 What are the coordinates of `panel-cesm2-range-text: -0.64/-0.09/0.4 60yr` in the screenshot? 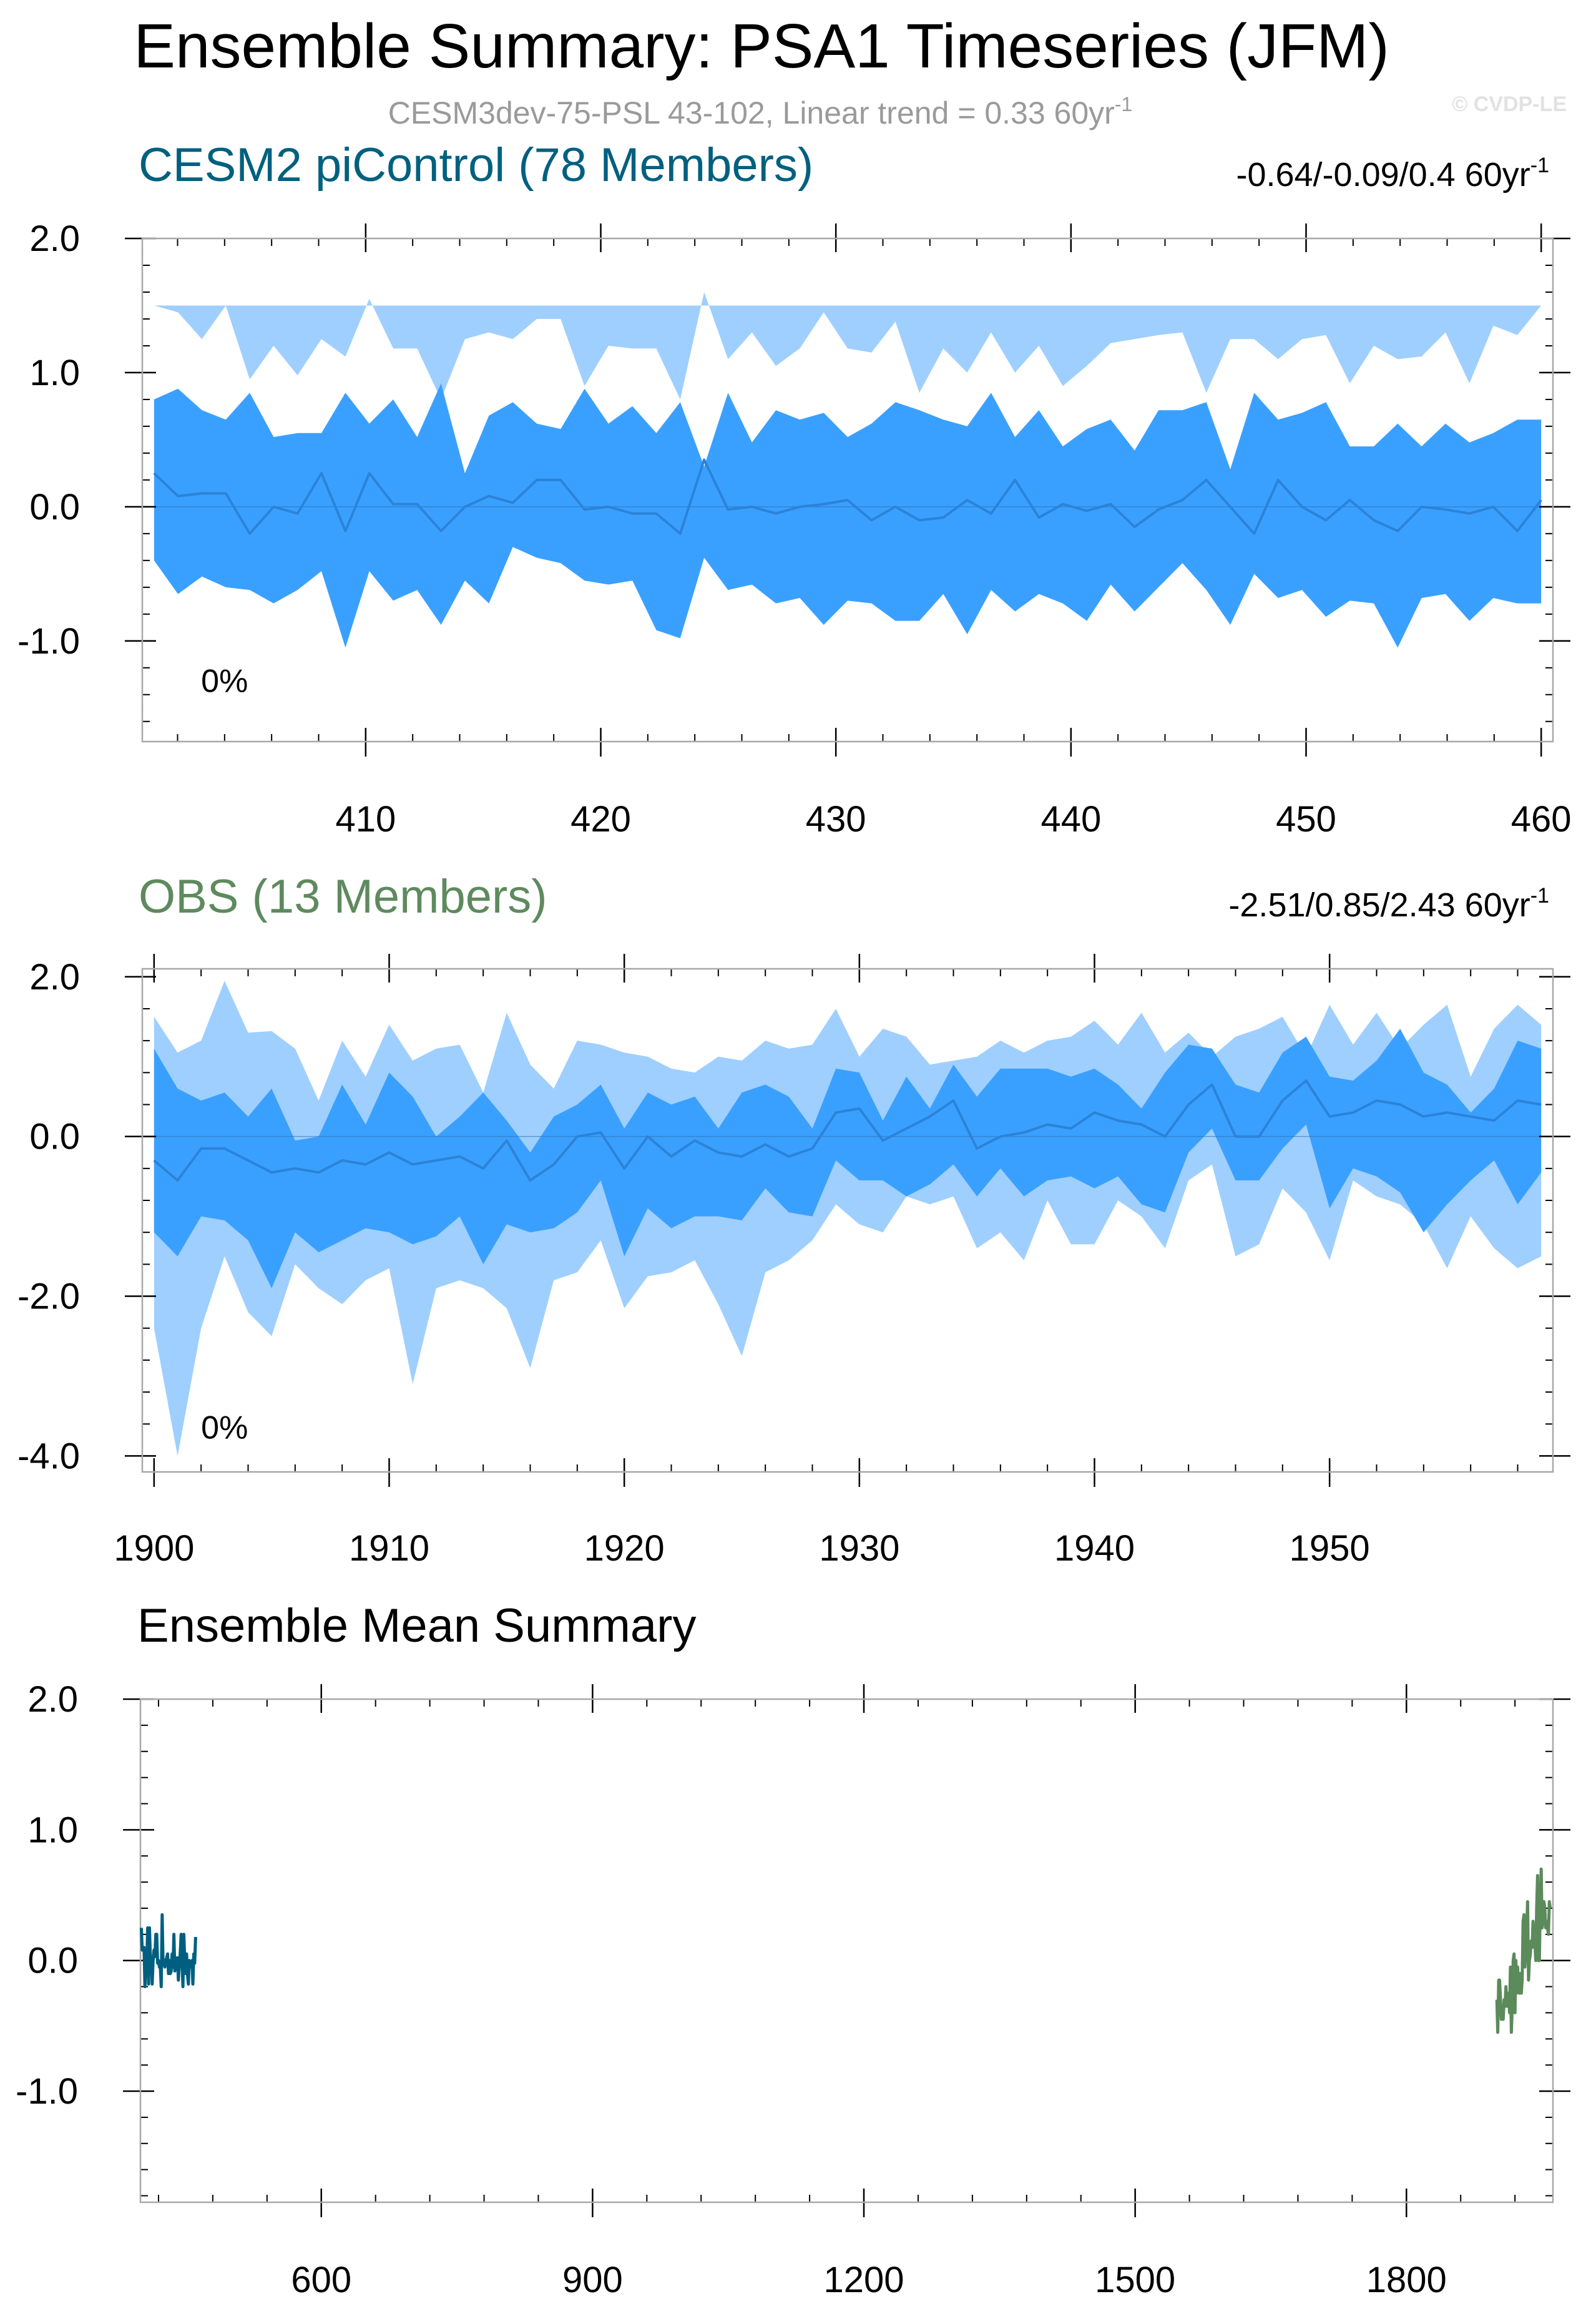 It's located at (1383, 175).